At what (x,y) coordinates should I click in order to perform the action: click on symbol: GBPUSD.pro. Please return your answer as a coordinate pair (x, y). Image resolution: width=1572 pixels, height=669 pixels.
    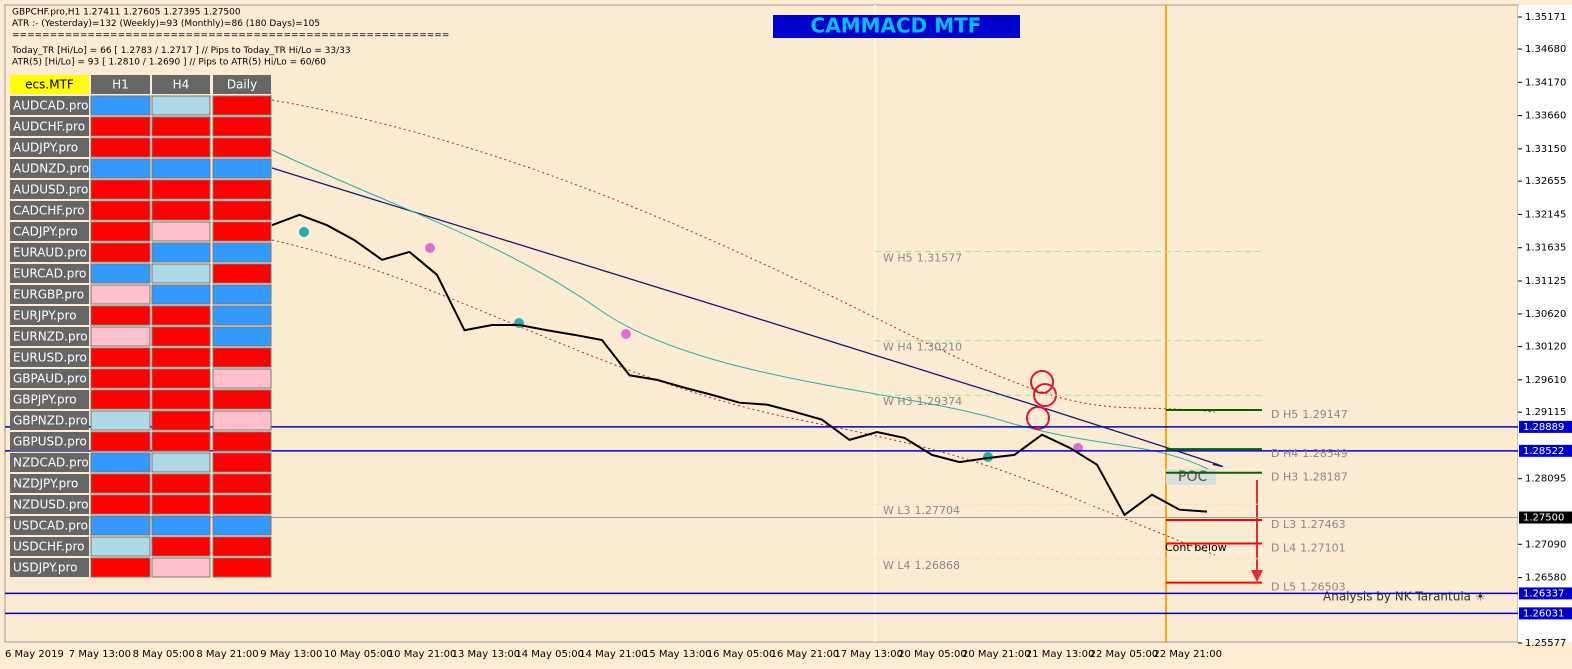
    Looking at the image, I should click on (50, 442).